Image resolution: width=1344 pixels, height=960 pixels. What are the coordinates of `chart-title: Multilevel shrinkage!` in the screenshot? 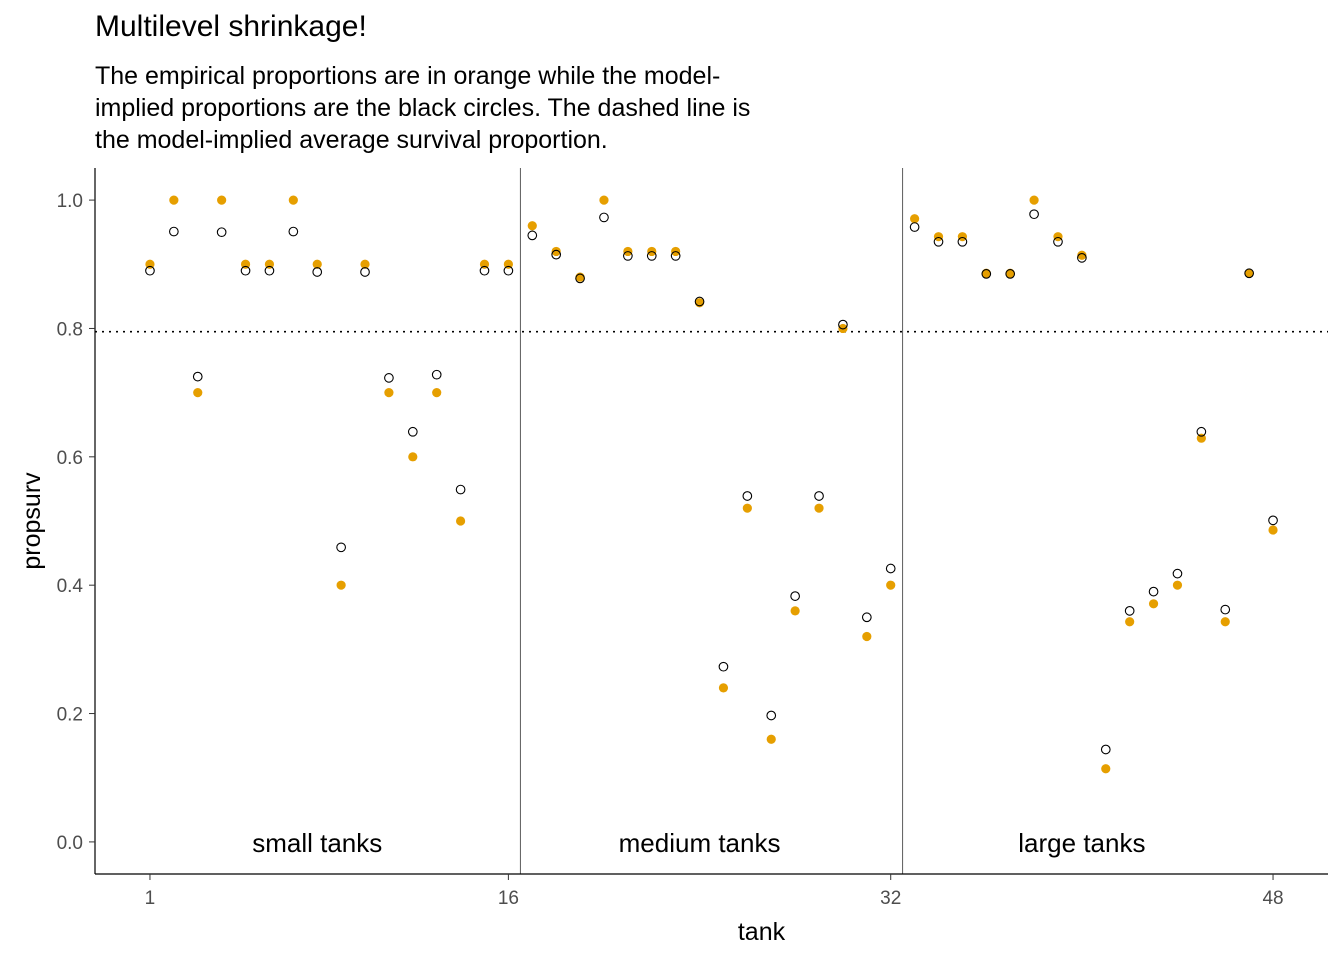 It's located at (231, 26).